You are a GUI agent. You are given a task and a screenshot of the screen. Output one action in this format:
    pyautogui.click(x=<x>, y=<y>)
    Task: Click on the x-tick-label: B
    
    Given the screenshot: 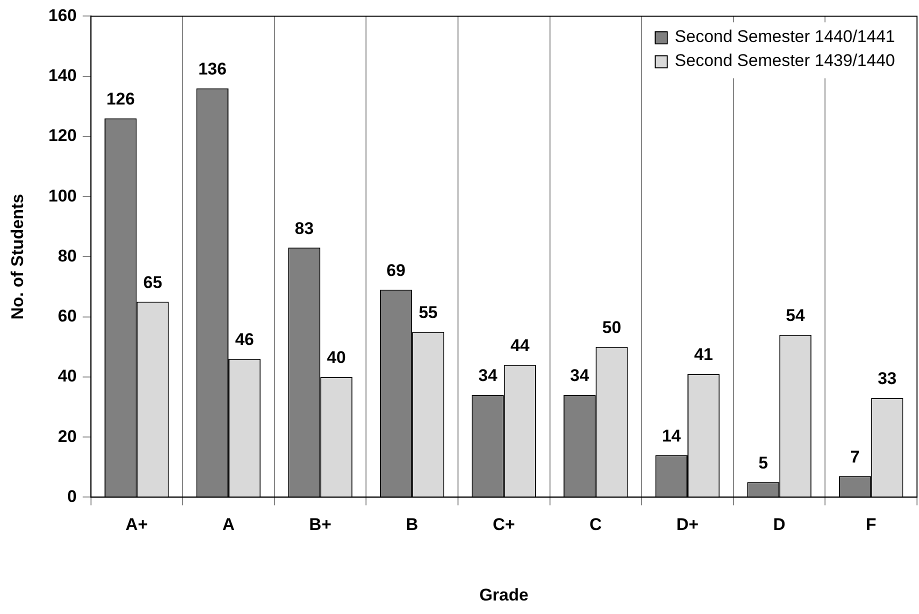 What is the action you would take?
    pyautogui.click(x=412, y=524)
    